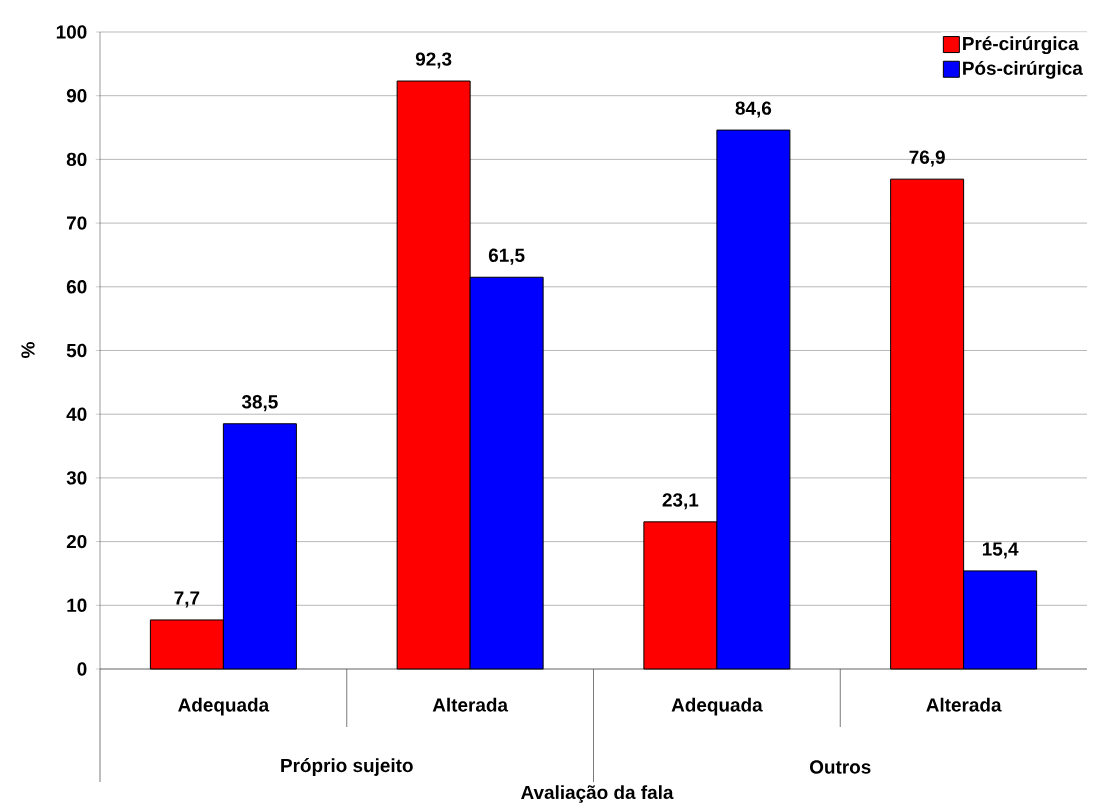 The image size is (1098, 808). I want to click on data-label: 23,1, so click(680, 501).